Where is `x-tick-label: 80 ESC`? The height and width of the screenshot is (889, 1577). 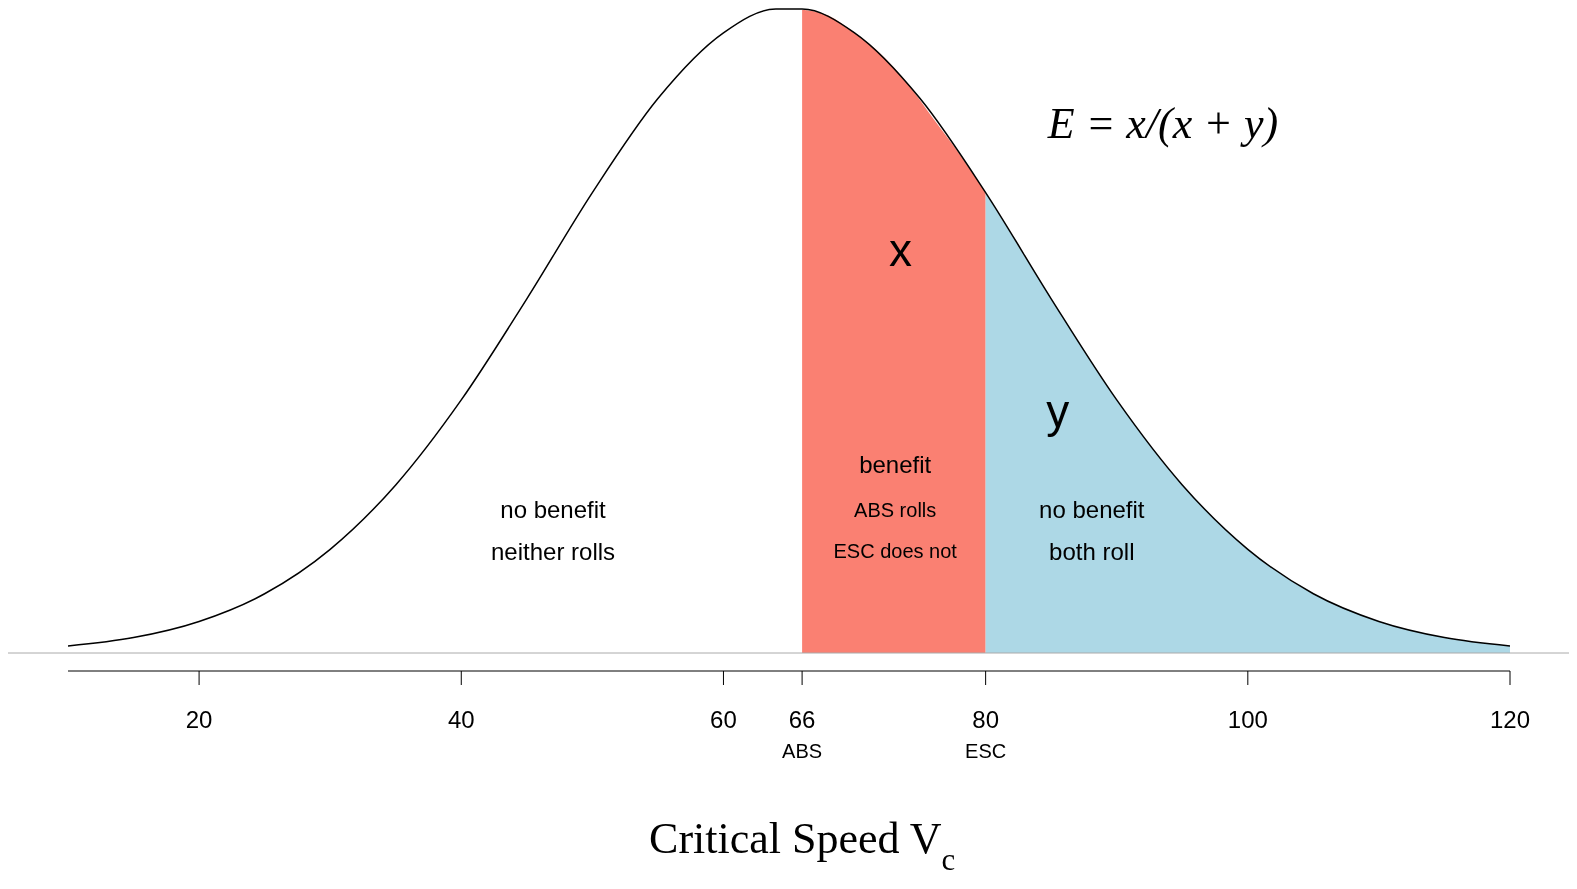
x-tick-label: 80 ESC is located at coordinates (986, 734).